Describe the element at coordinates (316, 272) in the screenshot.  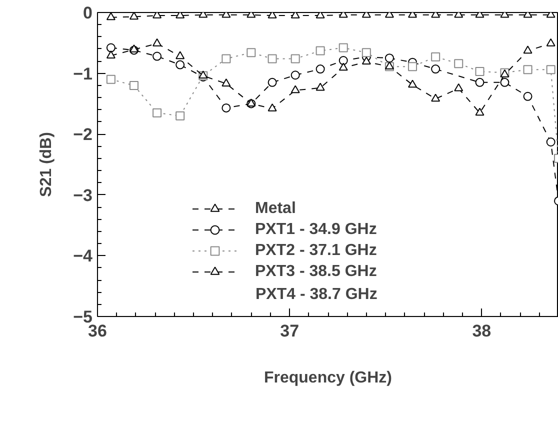
I see `legend-label: PXT3 - 38.5 GHz` at that location.